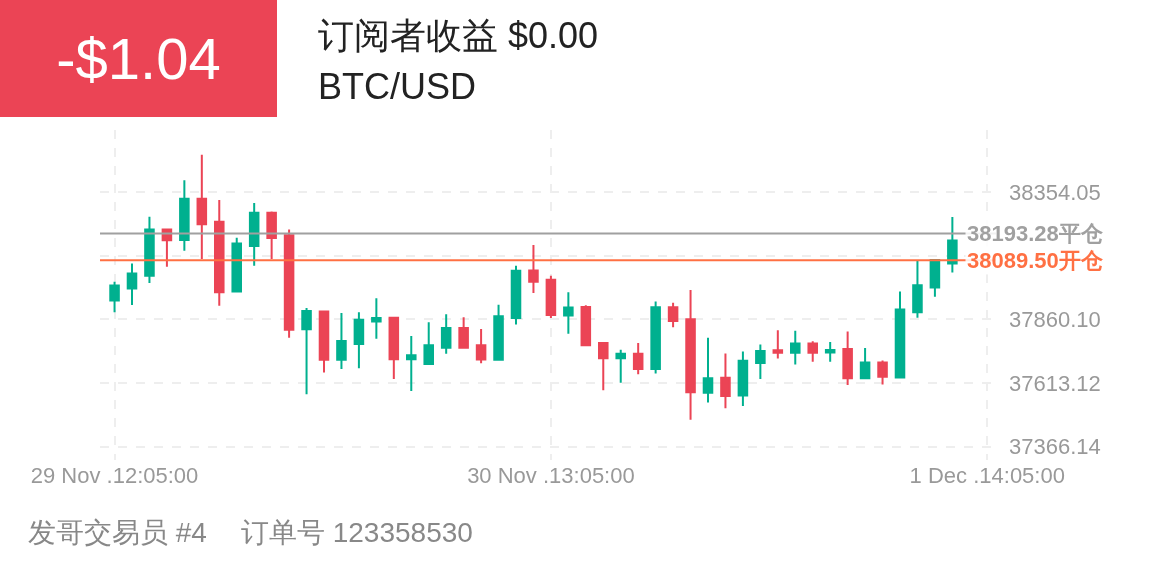 The width and height of the screenshot is (1161, 580). I want to click on ref-line-label: 38193.28平仓, so click(1035, 233).